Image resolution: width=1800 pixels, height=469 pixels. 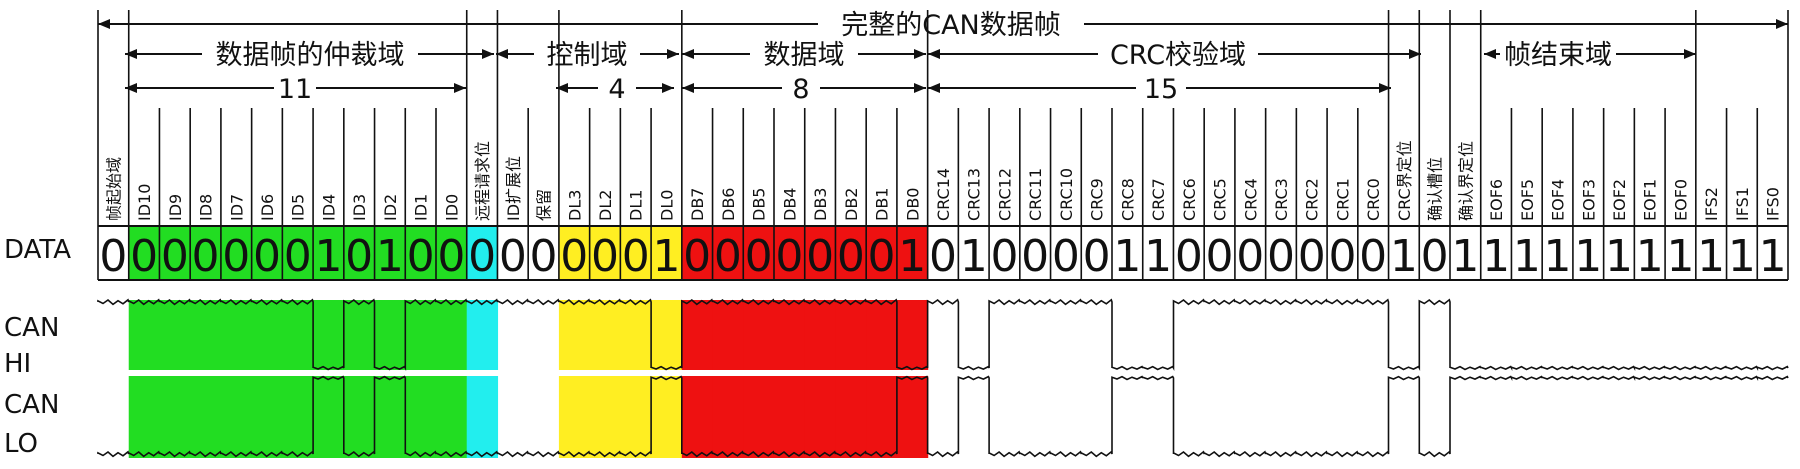 What do you see at coordinates (309, 71) in the screenshot?
I see `segment-arbitration: 数据帧的仲裁域 11` at bounding box center [309, 71].